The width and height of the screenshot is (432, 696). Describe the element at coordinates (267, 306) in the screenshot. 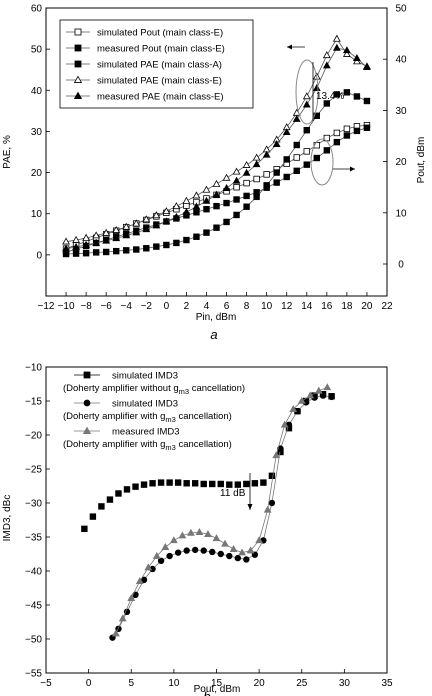

I see `x-tick-label: 10` at that location.